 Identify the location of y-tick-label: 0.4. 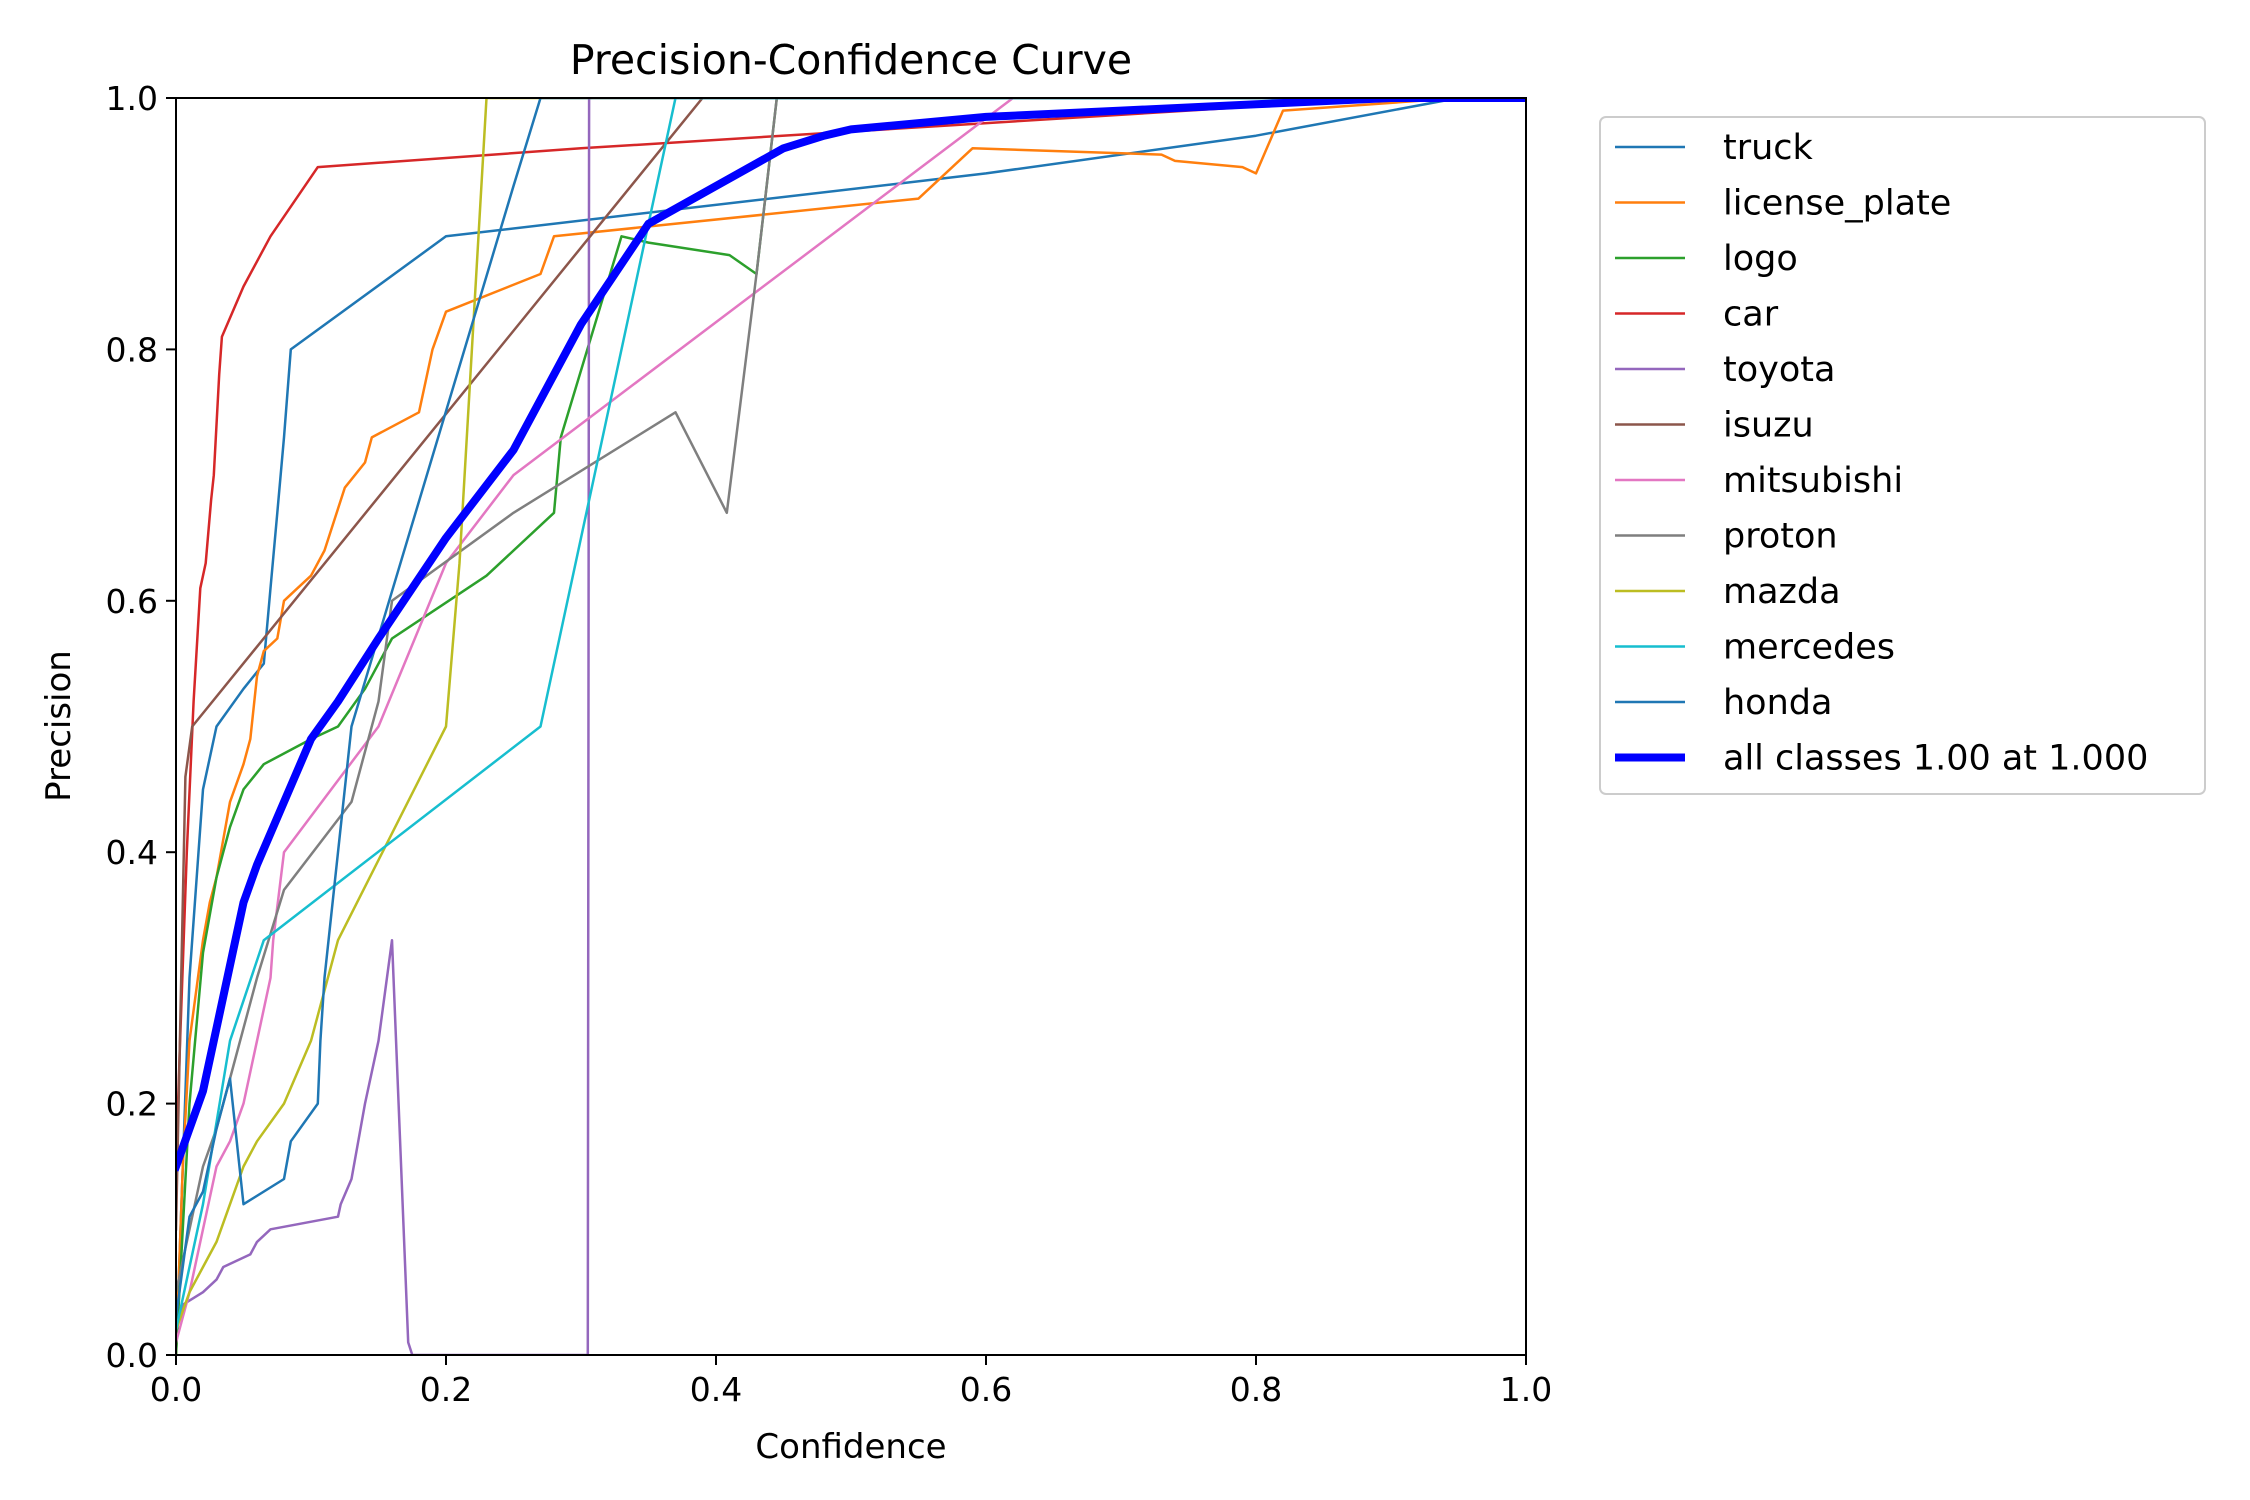
(132, 852).